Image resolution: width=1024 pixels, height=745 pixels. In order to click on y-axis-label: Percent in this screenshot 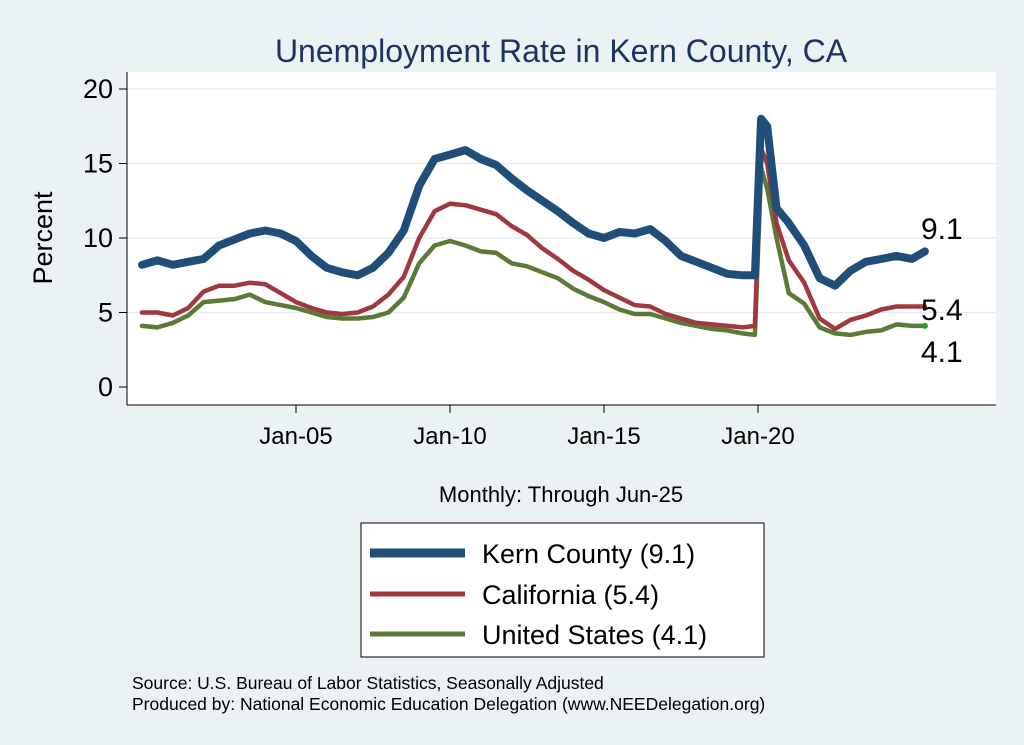, I will do `click(43, 238)`.